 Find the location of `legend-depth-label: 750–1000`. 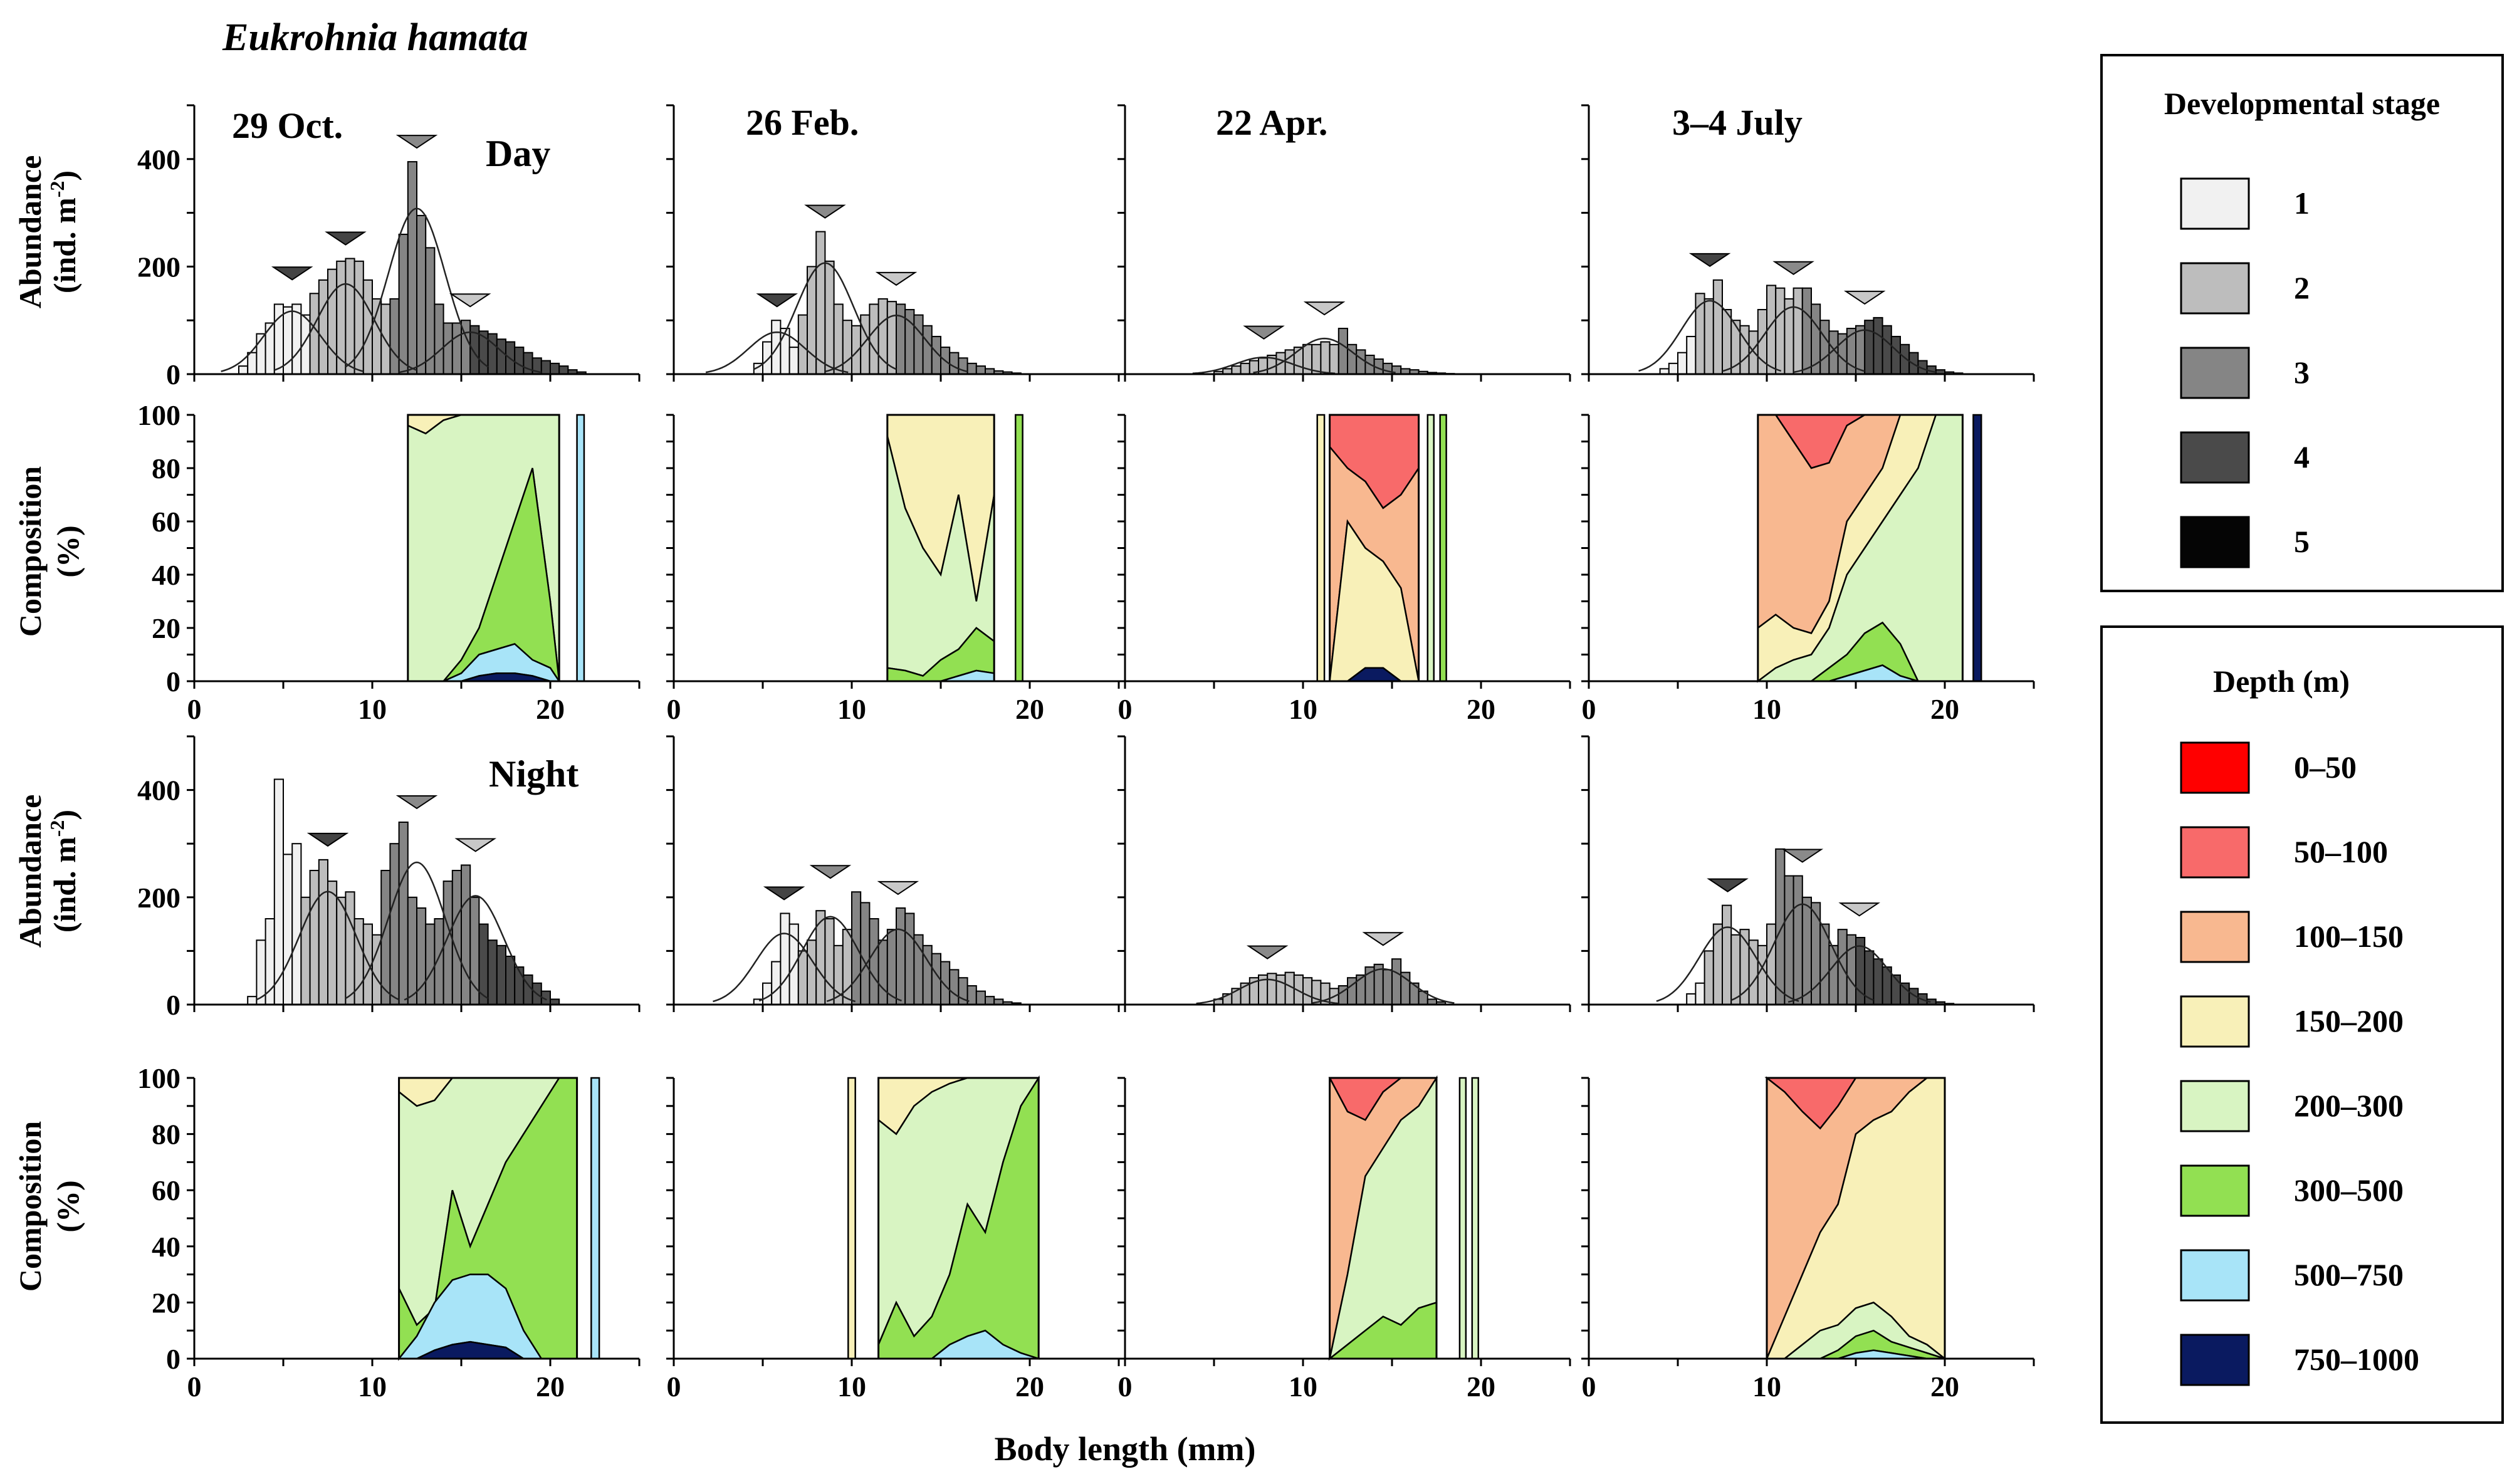

legend-depth-label: 750–1000 is located at coordinates (2356, 1359).